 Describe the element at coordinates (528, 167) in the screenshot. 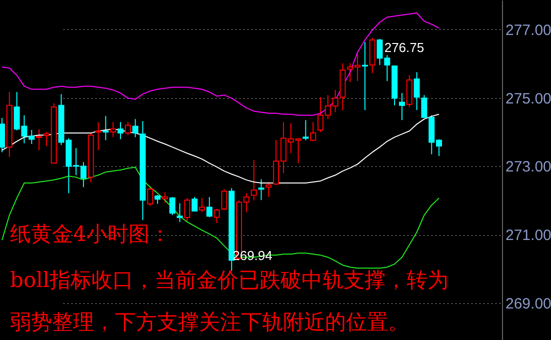

I see `y-tick-label: 273.00` at that location.